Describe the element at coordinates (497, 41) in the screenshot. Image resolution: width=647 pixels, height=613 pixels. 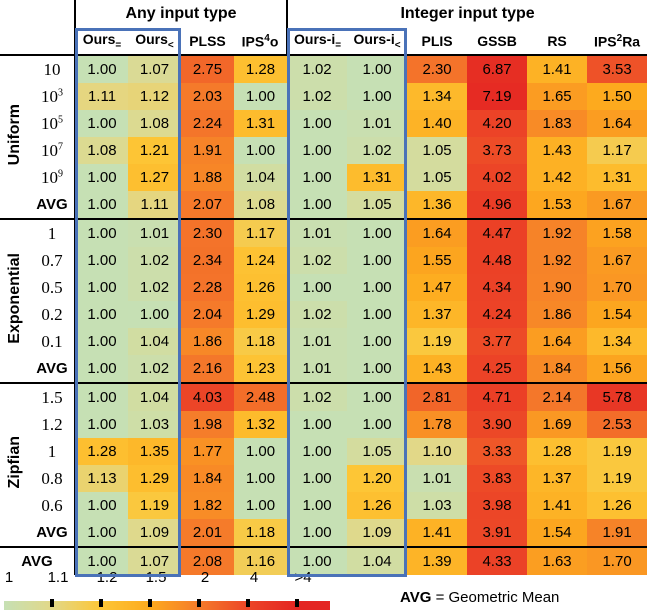
I see `column-label: GSSB` at that location.